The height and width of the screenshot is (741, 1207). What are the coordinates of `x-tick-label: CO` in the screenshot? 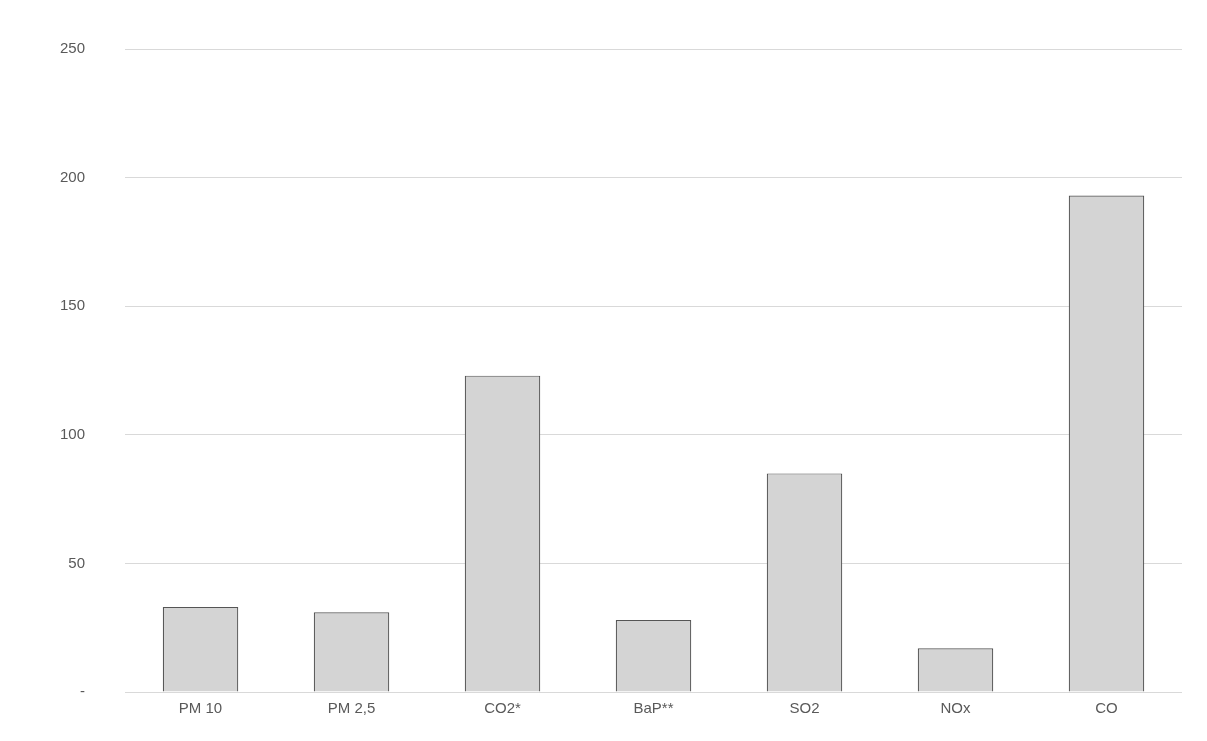 It's located at (1106, 708).